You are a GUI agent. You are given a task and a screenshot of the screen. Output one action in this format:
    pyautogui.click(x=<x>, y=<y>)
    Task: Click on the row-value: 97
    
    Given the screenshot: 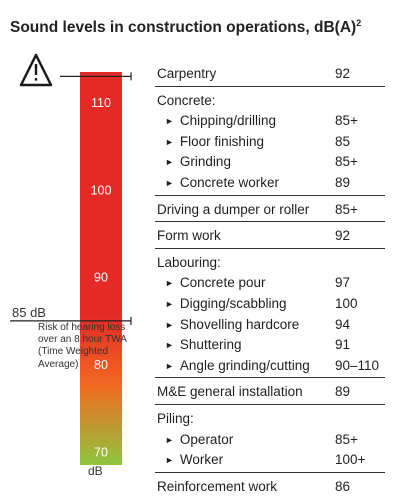 What is the action you would take?
    pyautogui.click(x=343, y=283)
    